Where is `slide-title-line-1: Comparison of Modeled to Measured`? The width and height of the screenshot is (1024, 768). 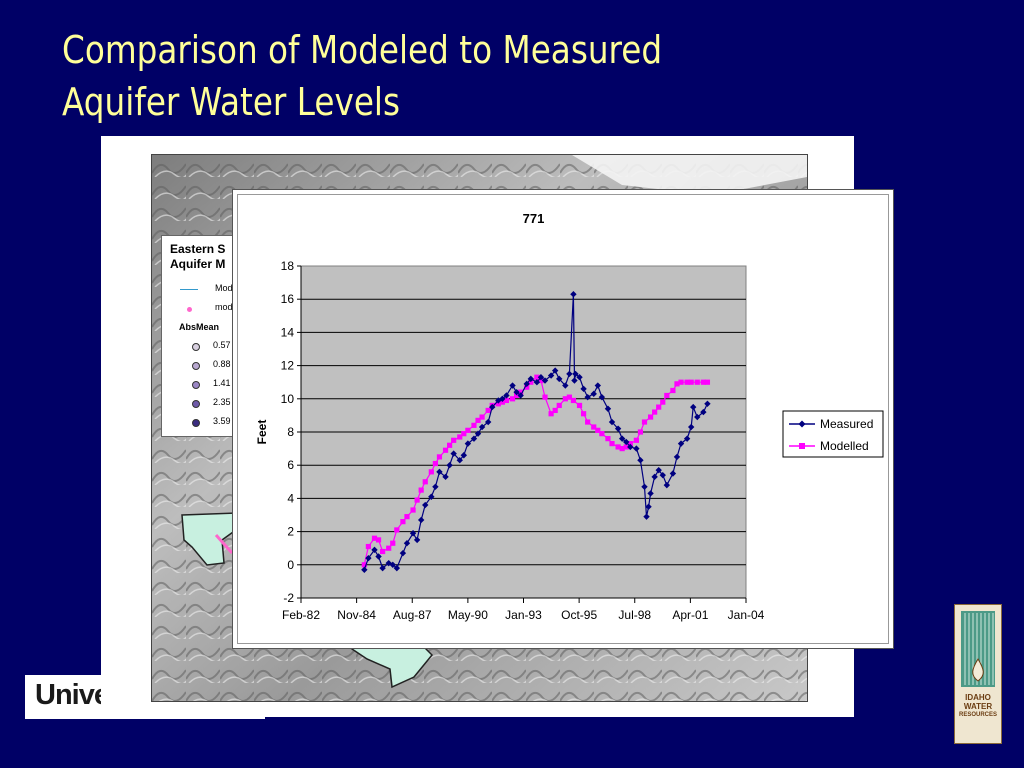
slide-title-line-1: Comparison of Modeled to Measured is located at coordinates (362, 50).